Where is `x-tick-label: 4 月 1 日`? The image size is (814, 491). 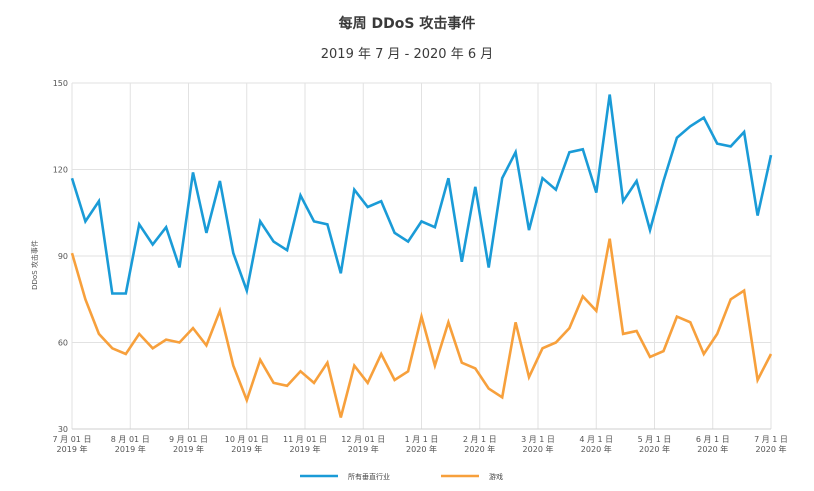
x-tick-label: 4 月 1 日 is located at coordinates (596, 439).